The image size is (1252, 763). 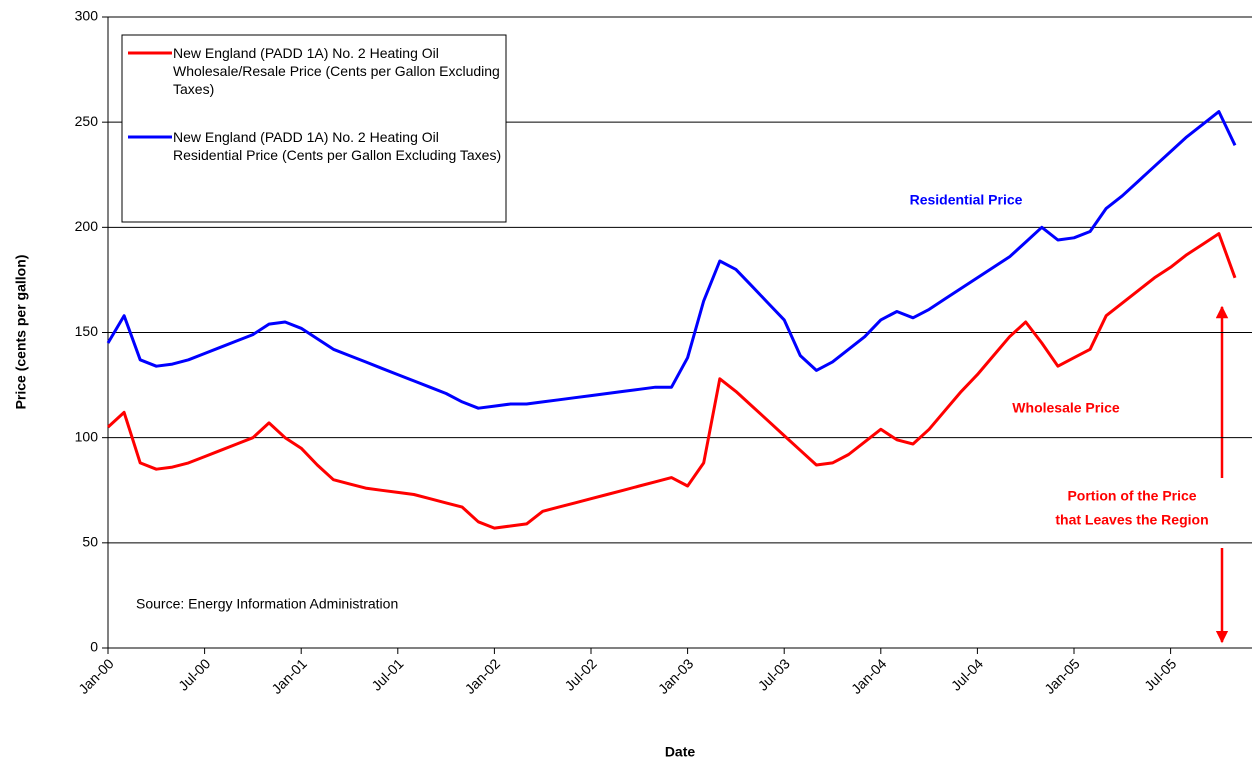 What do you see at coordinates (387, 674) in the screenshot?
I see `x-tick-label: Jul-01` at bounding box center [387, 674].